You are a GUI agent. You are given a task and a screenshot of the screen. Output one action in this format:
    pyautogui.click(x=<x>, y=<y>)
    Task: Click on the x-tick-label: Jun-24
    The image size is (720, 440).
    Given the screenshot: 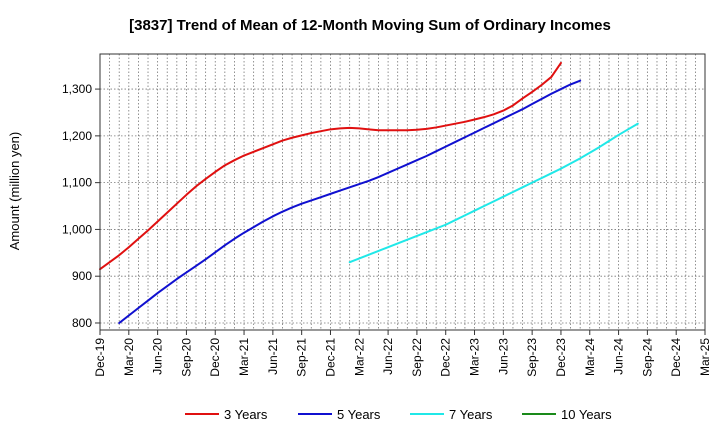 What is the action you would take?
    pyautogui.click(x=619, y=356)
    